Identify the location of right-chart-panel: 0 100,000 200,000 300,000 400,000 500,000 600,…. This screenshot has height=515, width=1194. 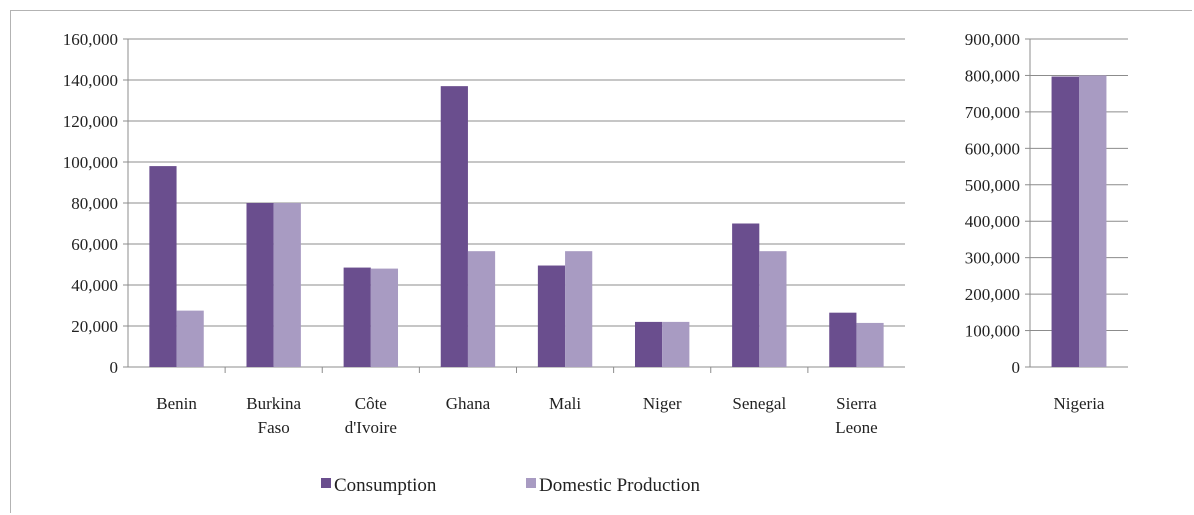
(1046, 221).